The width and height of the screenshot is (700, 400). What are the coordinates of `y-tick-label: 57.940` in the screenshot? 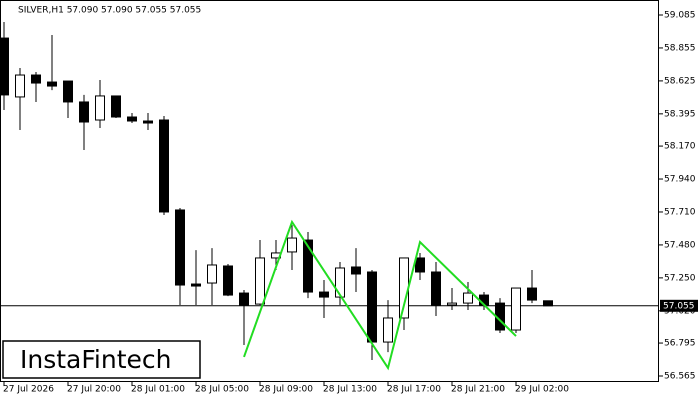 It's located at (680, 180).